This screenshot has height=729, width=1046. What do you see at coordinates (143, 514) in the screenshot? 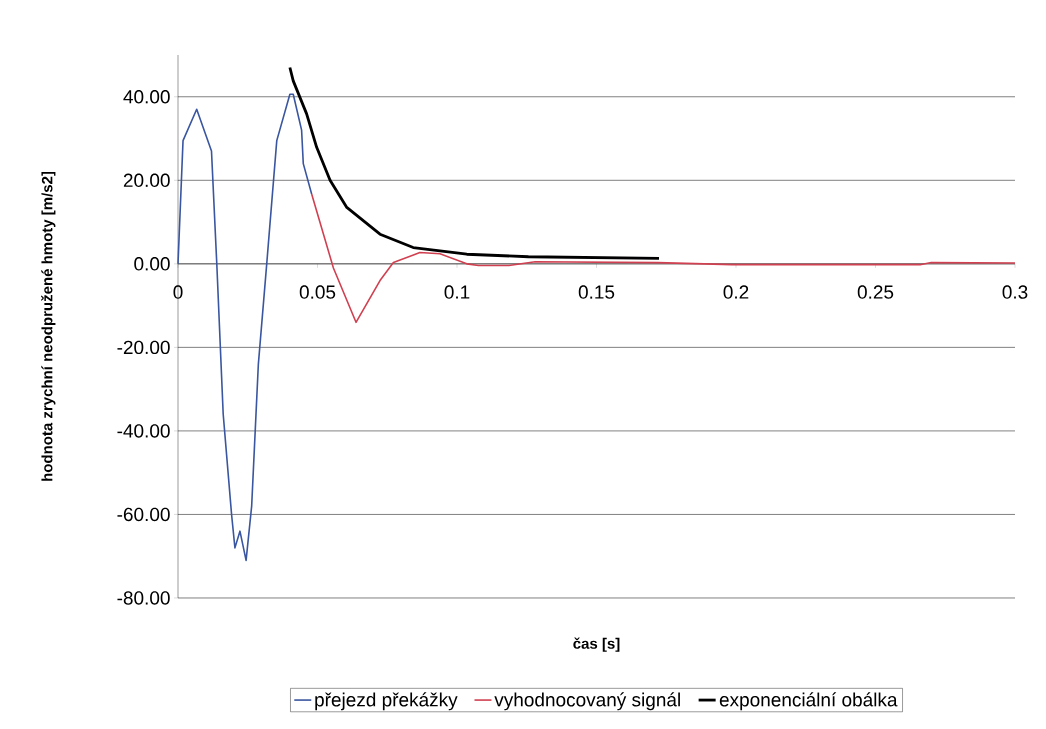
I see `y-tick-label: -60.00` at bounding box center [143, 514].